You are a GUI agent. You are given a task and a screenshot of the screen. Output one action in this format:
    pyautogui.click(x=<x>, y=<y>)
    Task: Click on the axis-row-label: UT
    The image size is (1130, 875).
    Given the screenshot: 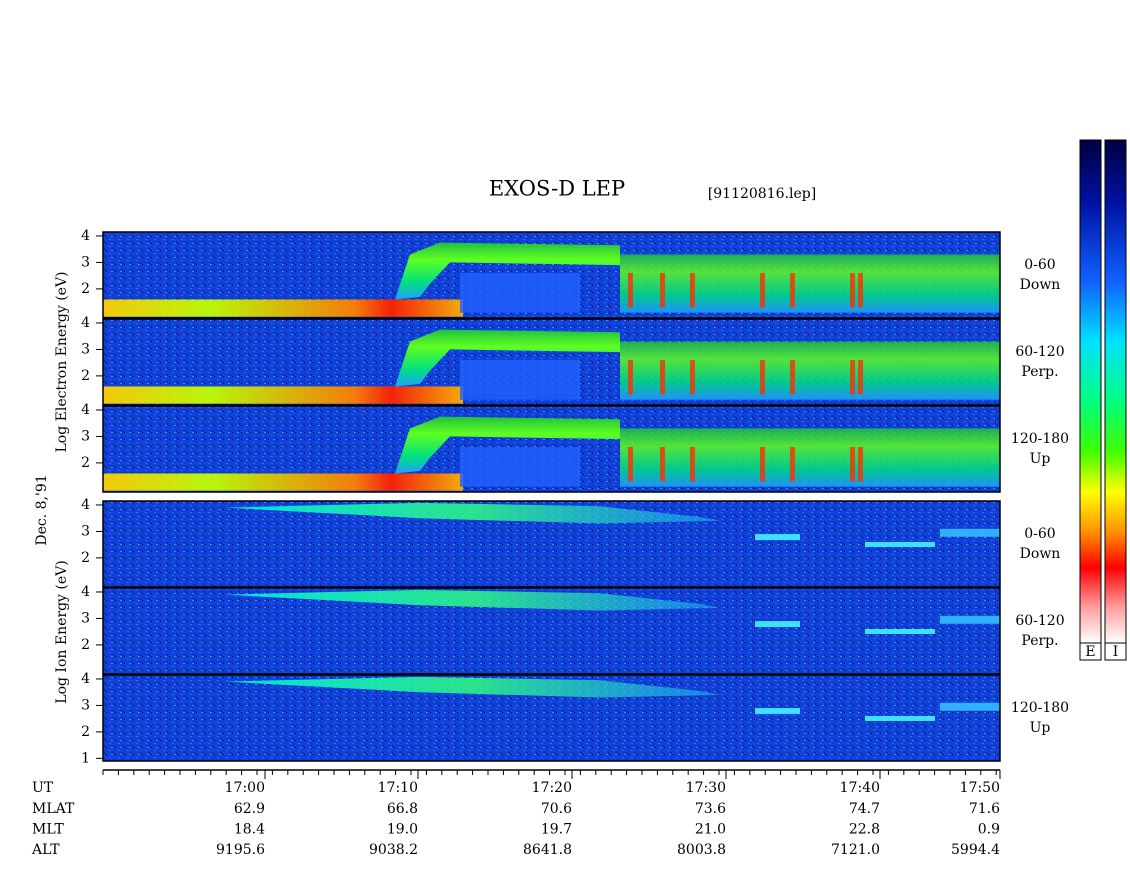 What is the action you would take?
    pyautogui.click(x=43, y=788)
    